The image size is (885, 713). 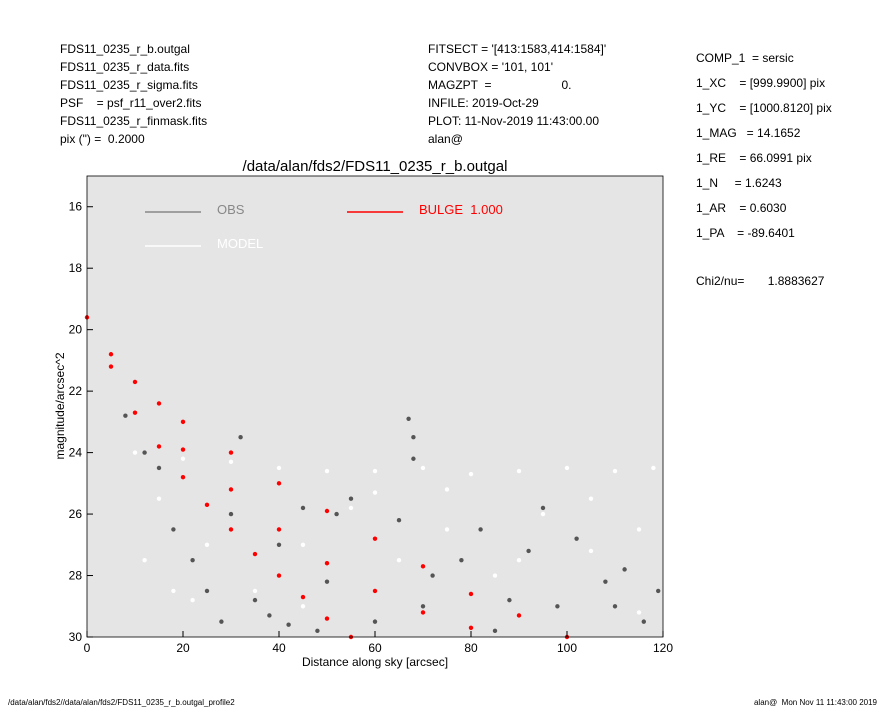 What do you see at coordinates (816, 702) in the screenshot?
I see `footer-right: alan@ Mon Nov 11 11:43:00 2019` at bounding box center [816, 702].